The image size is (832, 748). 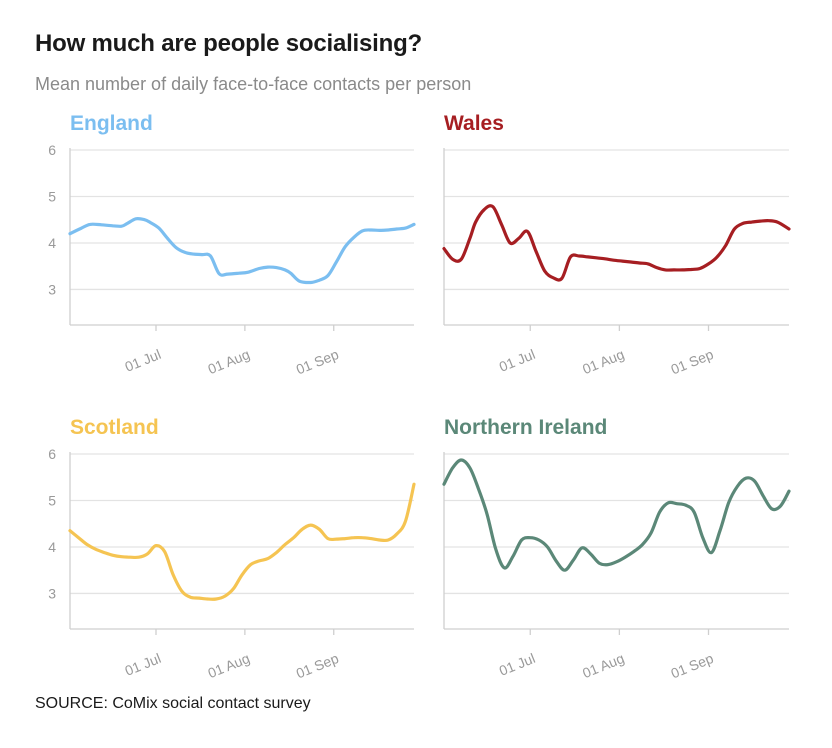 I want to click on series-line-wales, so click(x=616, y=243).